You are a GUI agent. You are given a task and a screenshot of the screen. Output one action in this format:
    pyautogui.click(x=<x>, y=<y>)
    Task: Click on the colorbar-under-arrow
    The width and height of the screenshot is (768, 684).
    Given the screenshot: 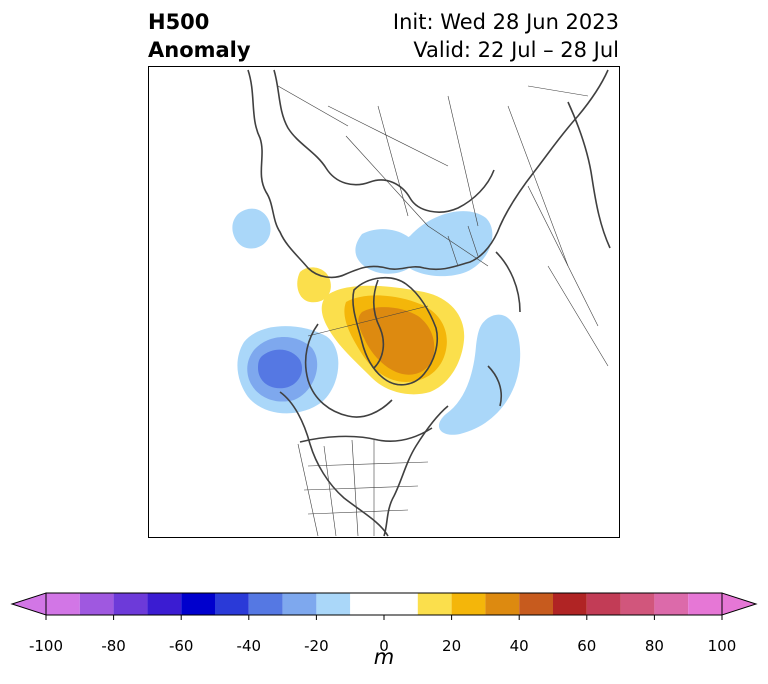 What is the action you would take?
    pyautogui.click(x=28, y=604)
    